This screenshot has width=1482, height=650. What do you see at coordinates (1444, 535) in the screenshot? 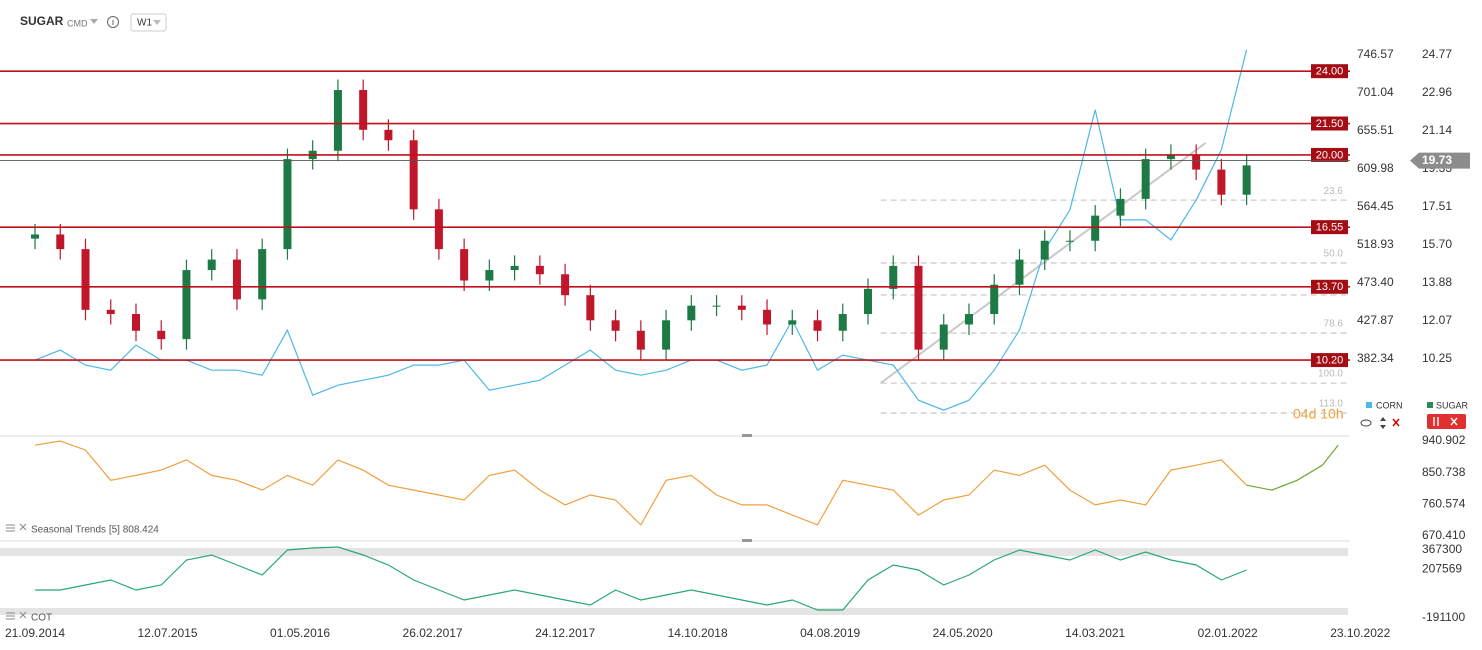
I see `y-tick-label: 670.410` at bounding box center [1444, 535].